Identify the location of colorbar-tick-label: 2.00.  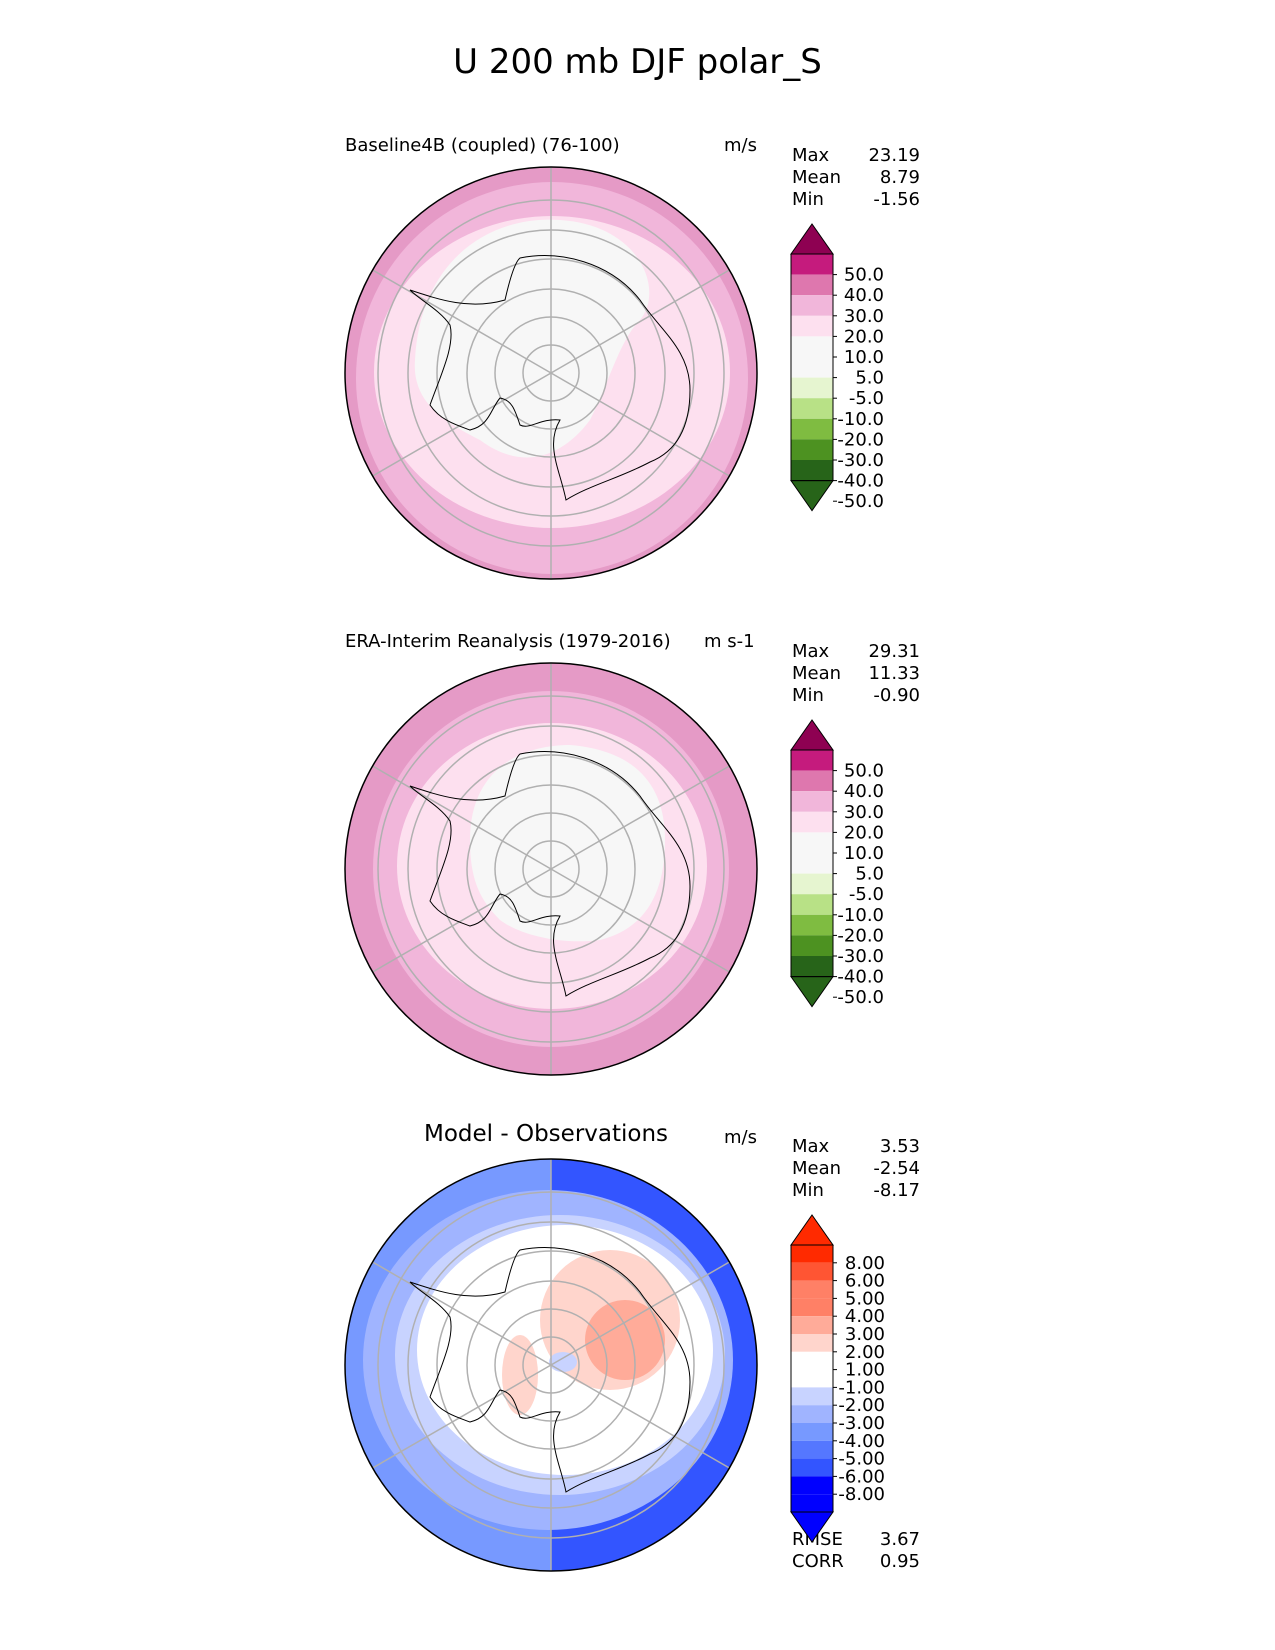
(865, 1352).